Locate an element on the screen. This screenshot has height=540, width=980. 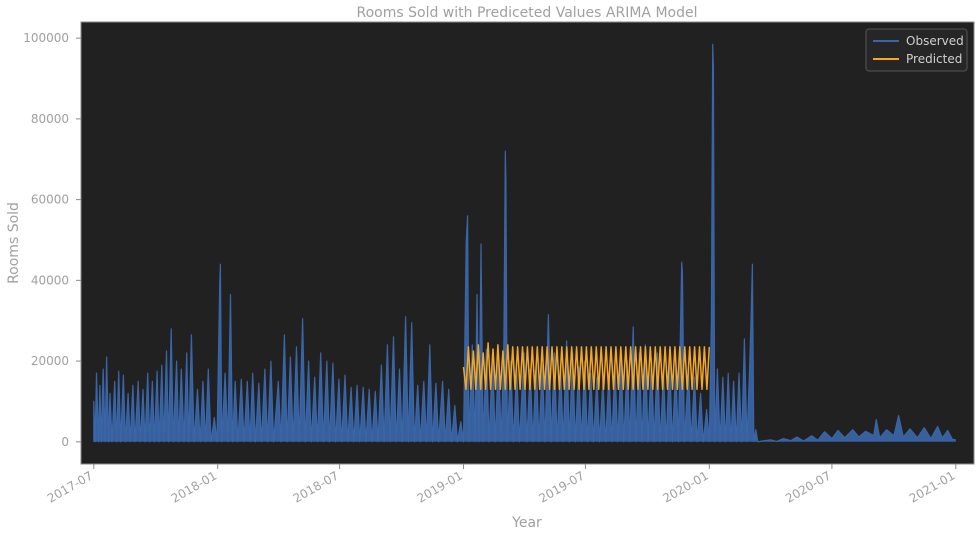
x-tick-label: 2021-01 is located at coordinates (932, 486).